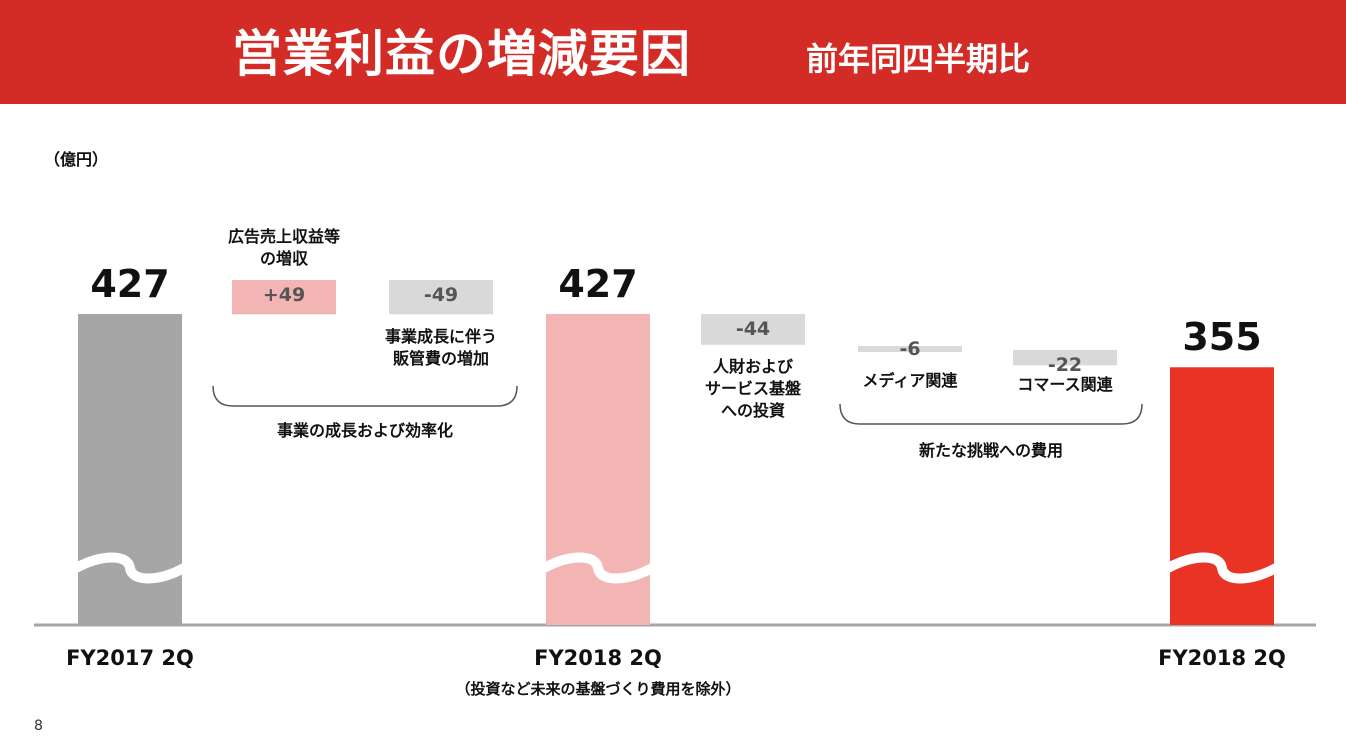  What do you see at coordinates (598, 284) in the screenshot?
I see `value-label-fy2018_adj: 427` at bounding box center [598, 284].